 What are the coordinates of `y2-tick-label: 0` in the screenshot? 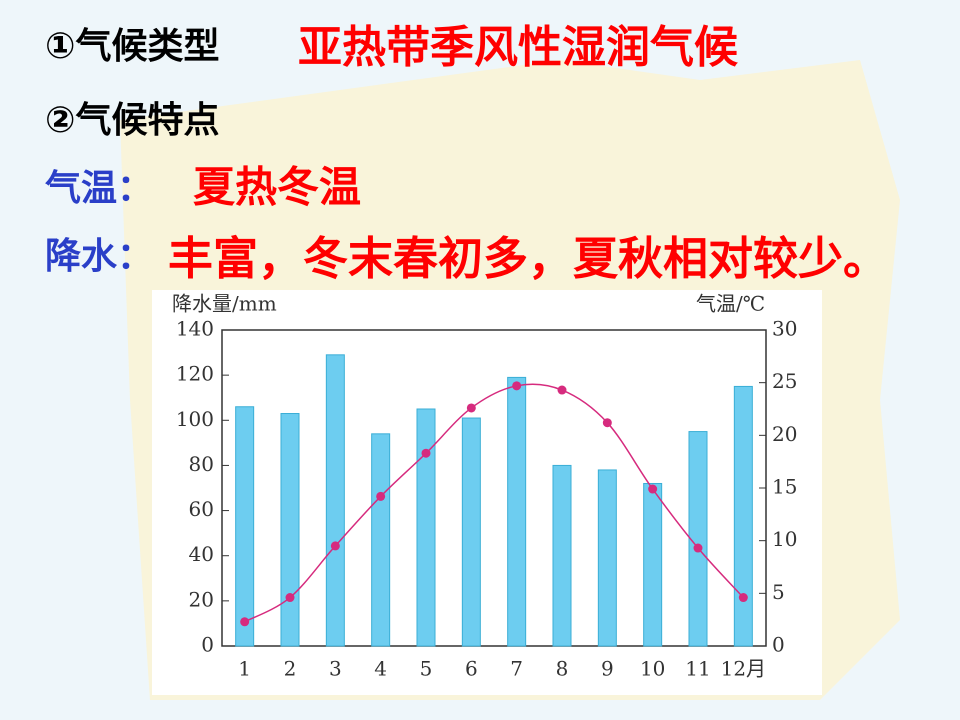 It's located at (778, 645).